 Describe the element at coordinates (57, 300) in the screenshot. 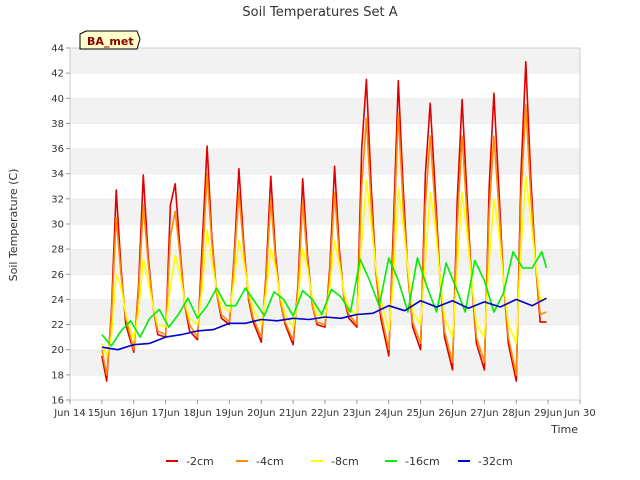

I see `y-tick-label: 24` at that location.